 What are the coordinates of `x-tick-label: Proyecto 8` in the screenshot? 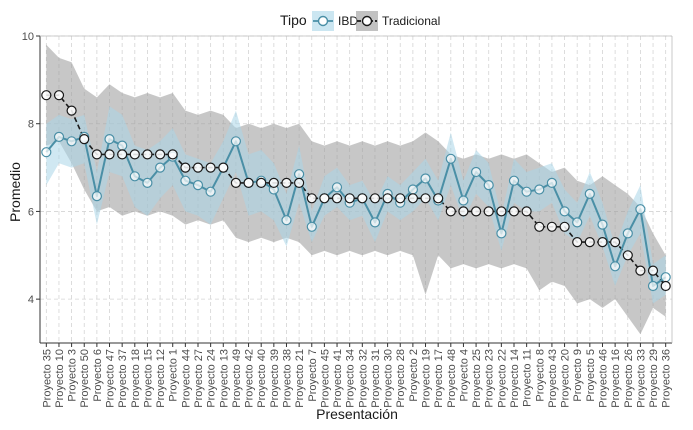 It's located at (540, 375).